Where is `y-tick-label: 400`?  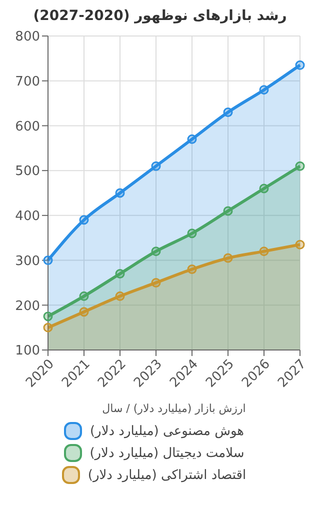 y-tick-label: 400 is located at coordinates (27, 216).